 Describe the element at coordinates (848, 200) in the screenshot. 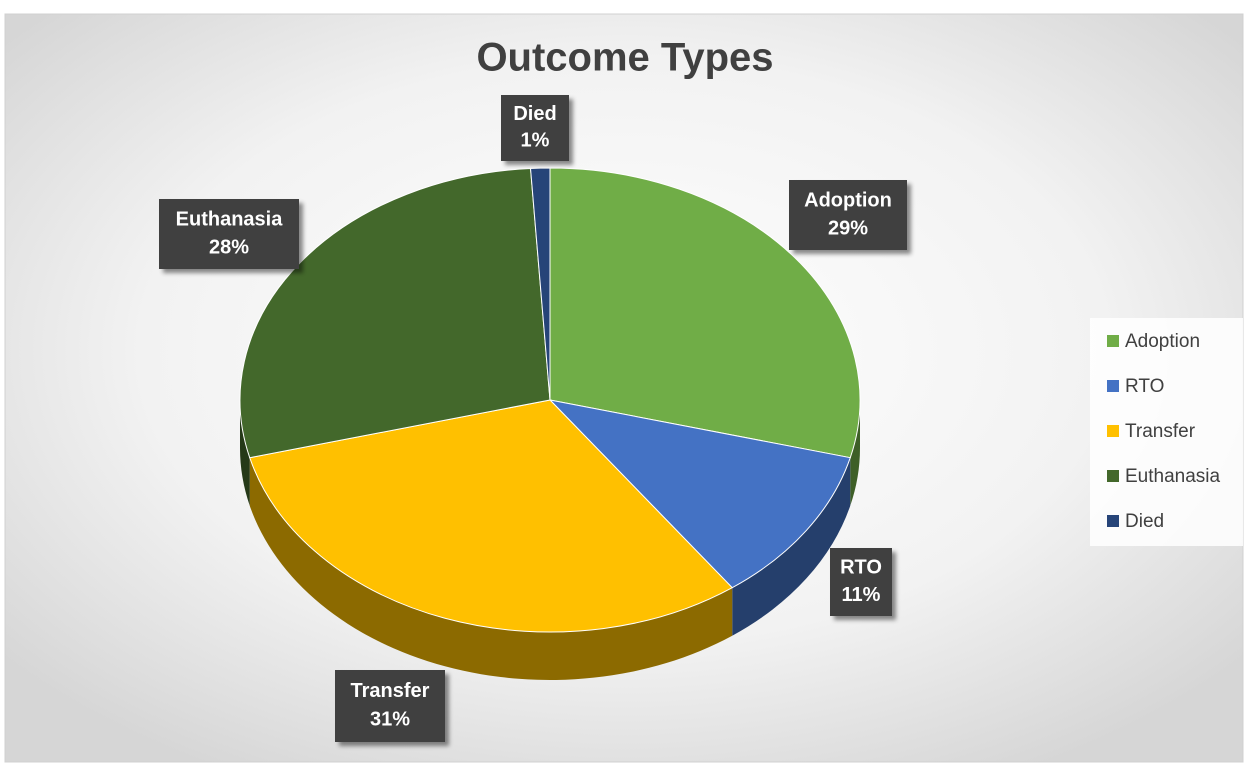

I see `data-label-name: Adoption` at that location.